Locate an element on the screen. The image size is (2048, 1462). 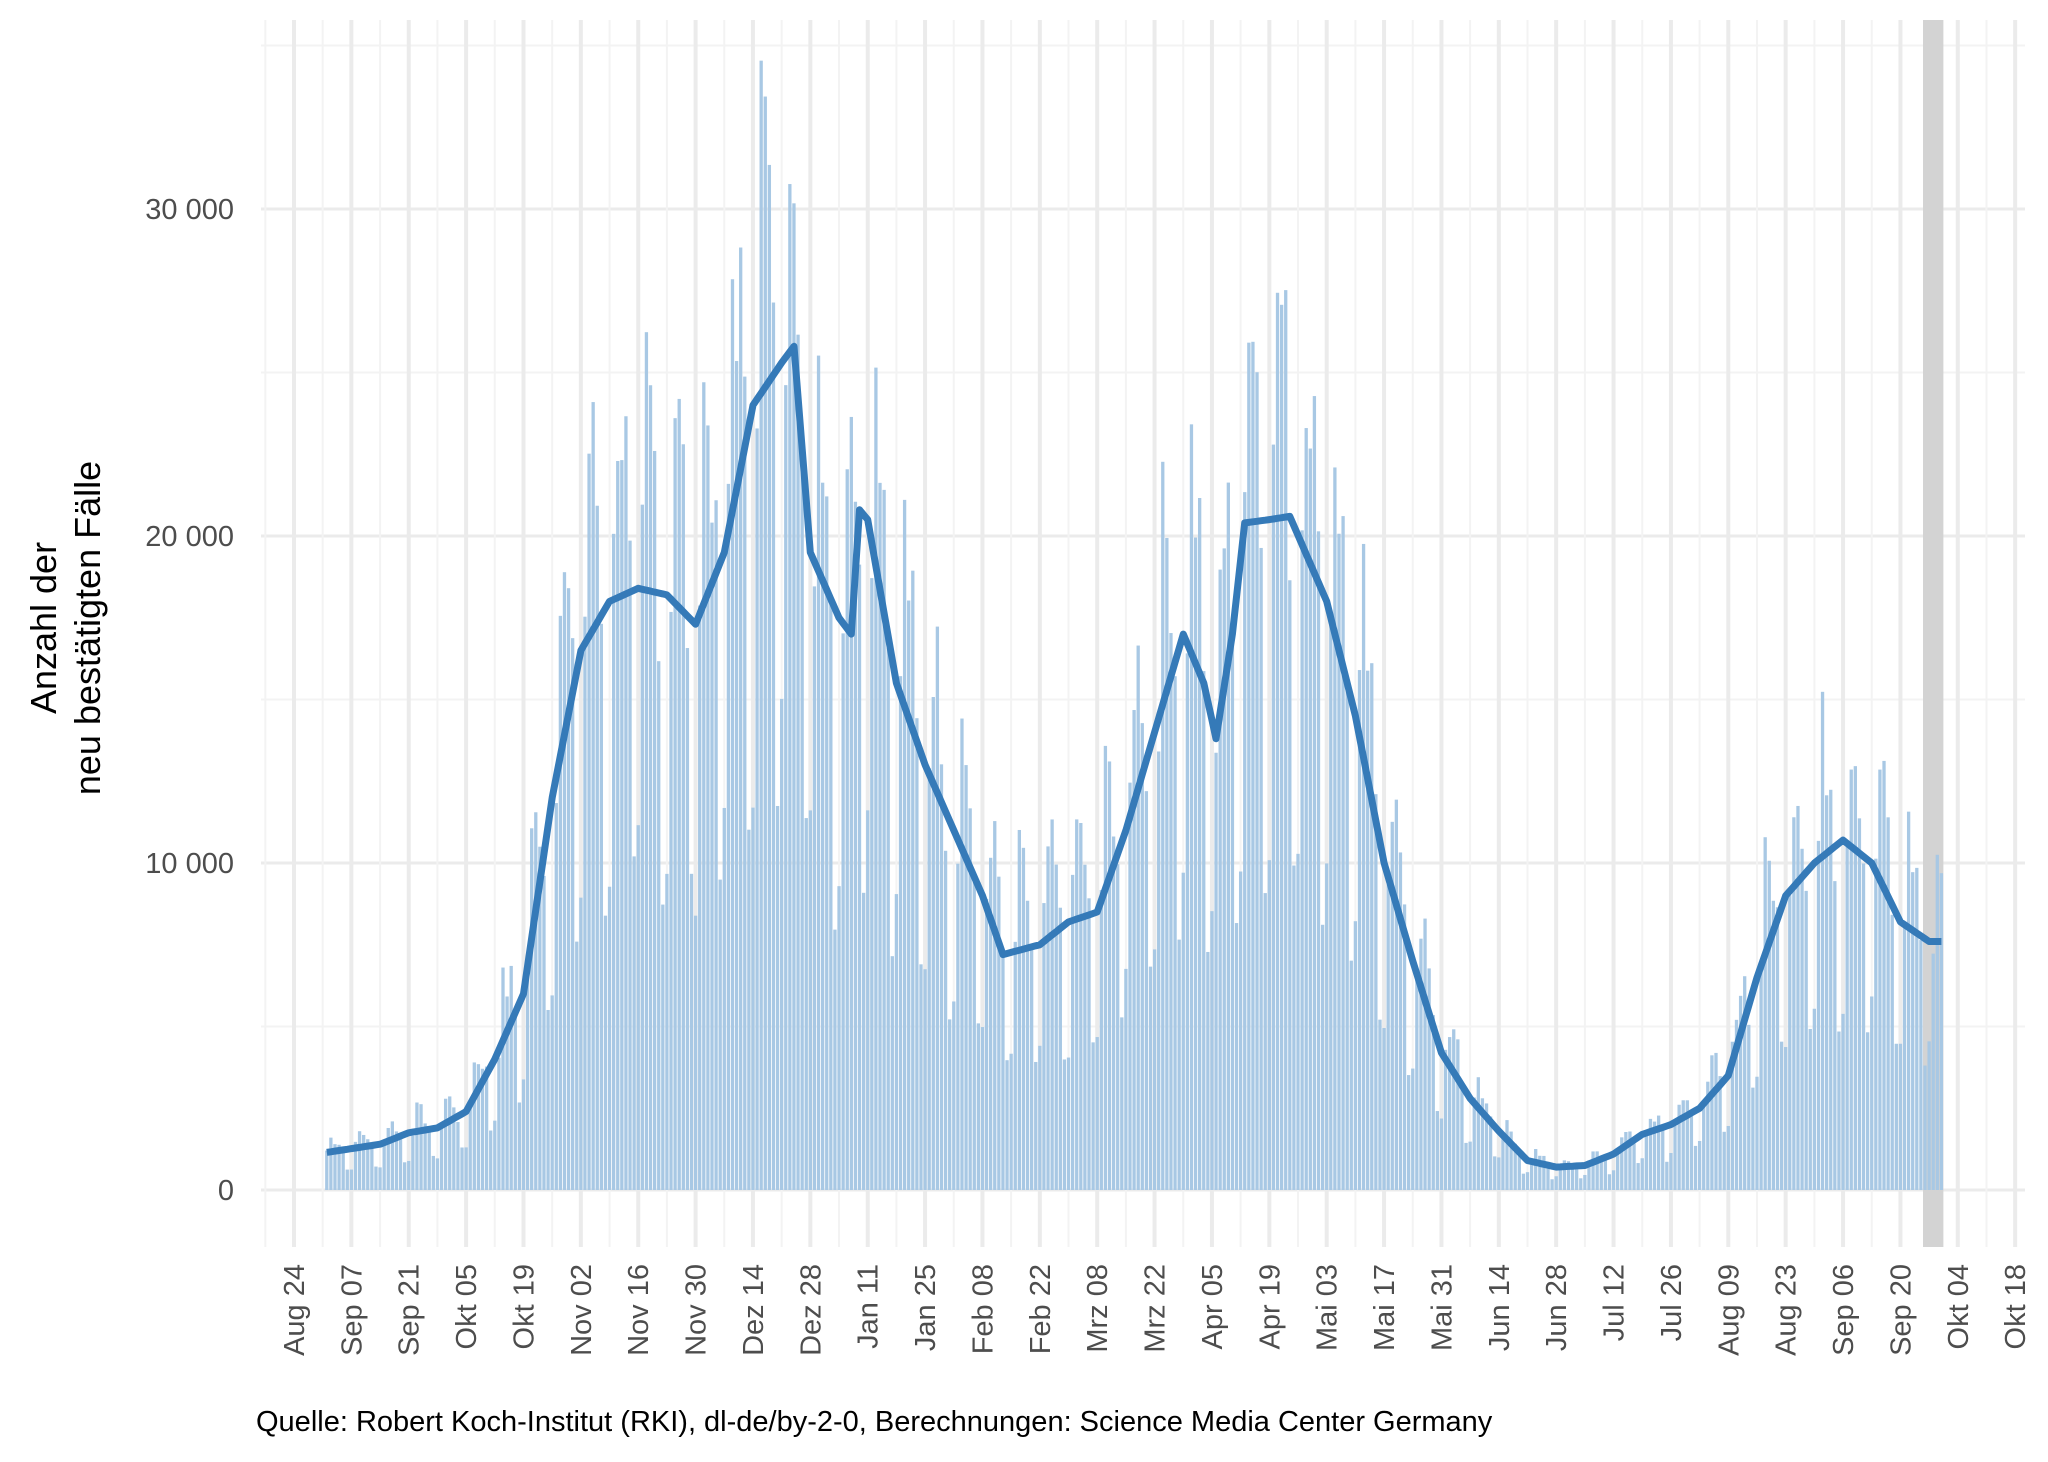
y-tick-label: 30 000 is located at coordinates (189, 210).